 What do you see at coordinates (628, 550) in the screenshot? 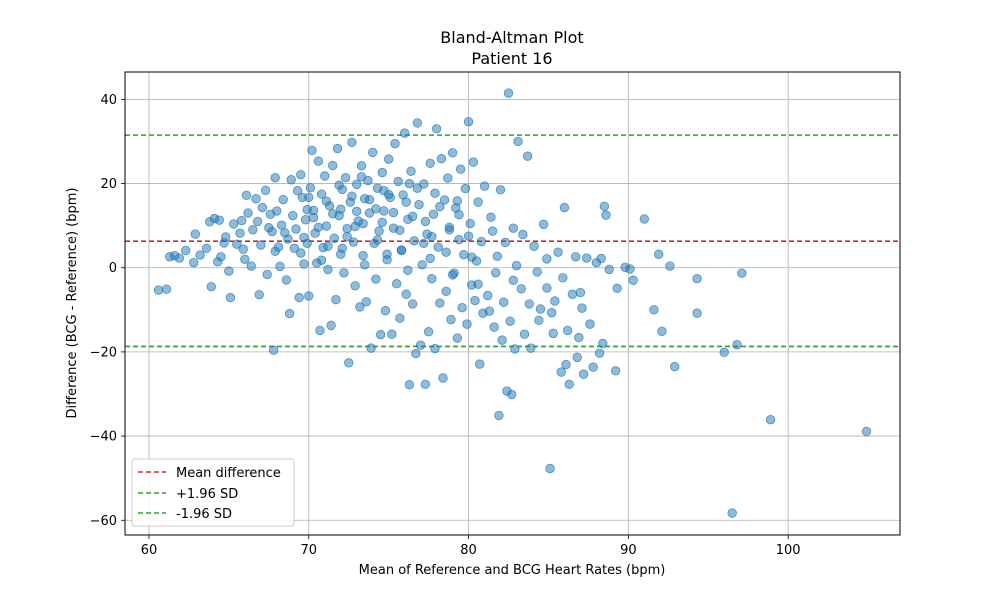
I see `x-tick-label: 90` at bounding box center [628, 550].